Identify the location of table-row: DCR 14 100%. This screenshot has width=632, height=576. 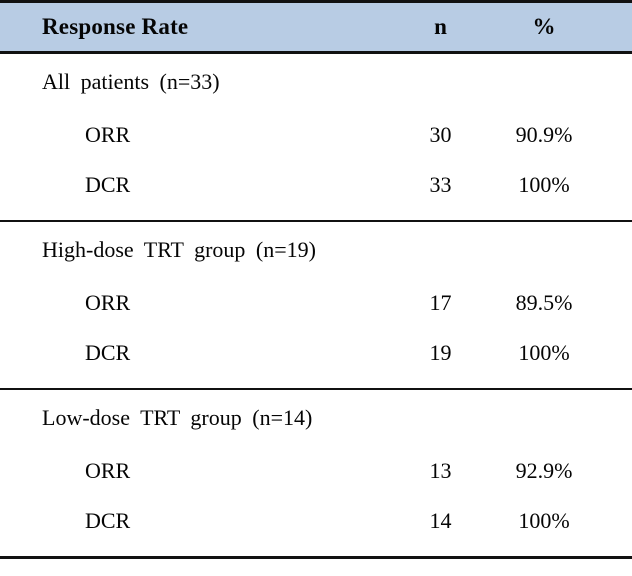
(316, 521).